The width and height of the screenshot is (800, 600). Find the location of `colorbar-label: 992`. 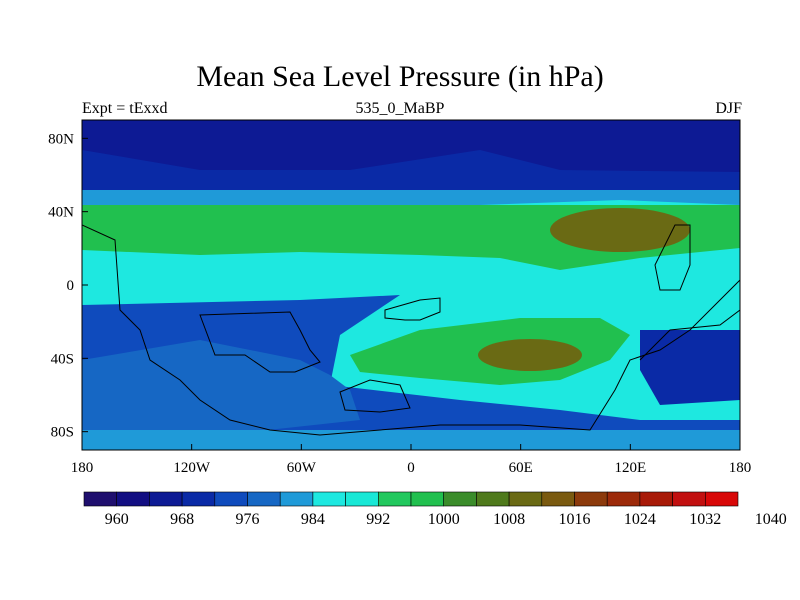

colorbar-label: 992 is located at coordinates (378, 519).